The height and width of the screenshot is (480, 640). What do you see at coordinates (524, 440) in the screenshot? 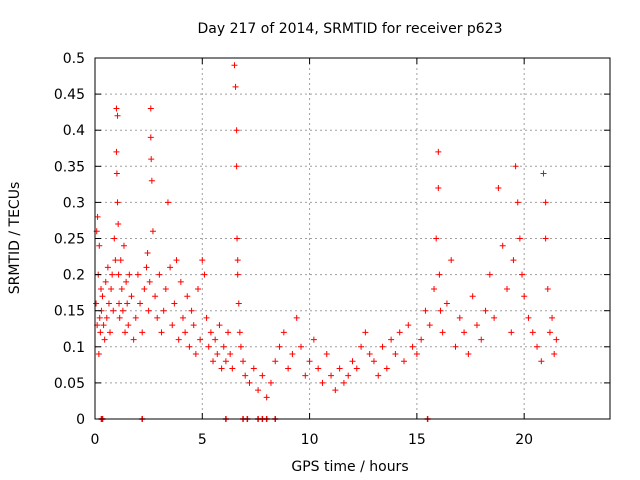
I see `x-tick-label: 20` at bounding box center [524, 440].